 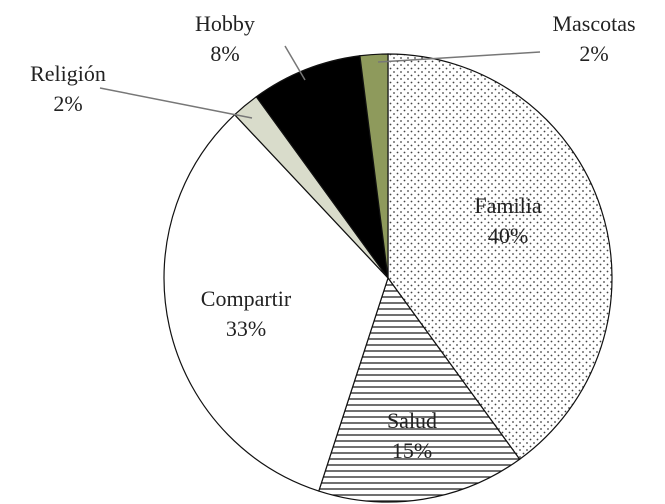 I want to click on slice-value-label: 40%, so click(x=508, y=235).